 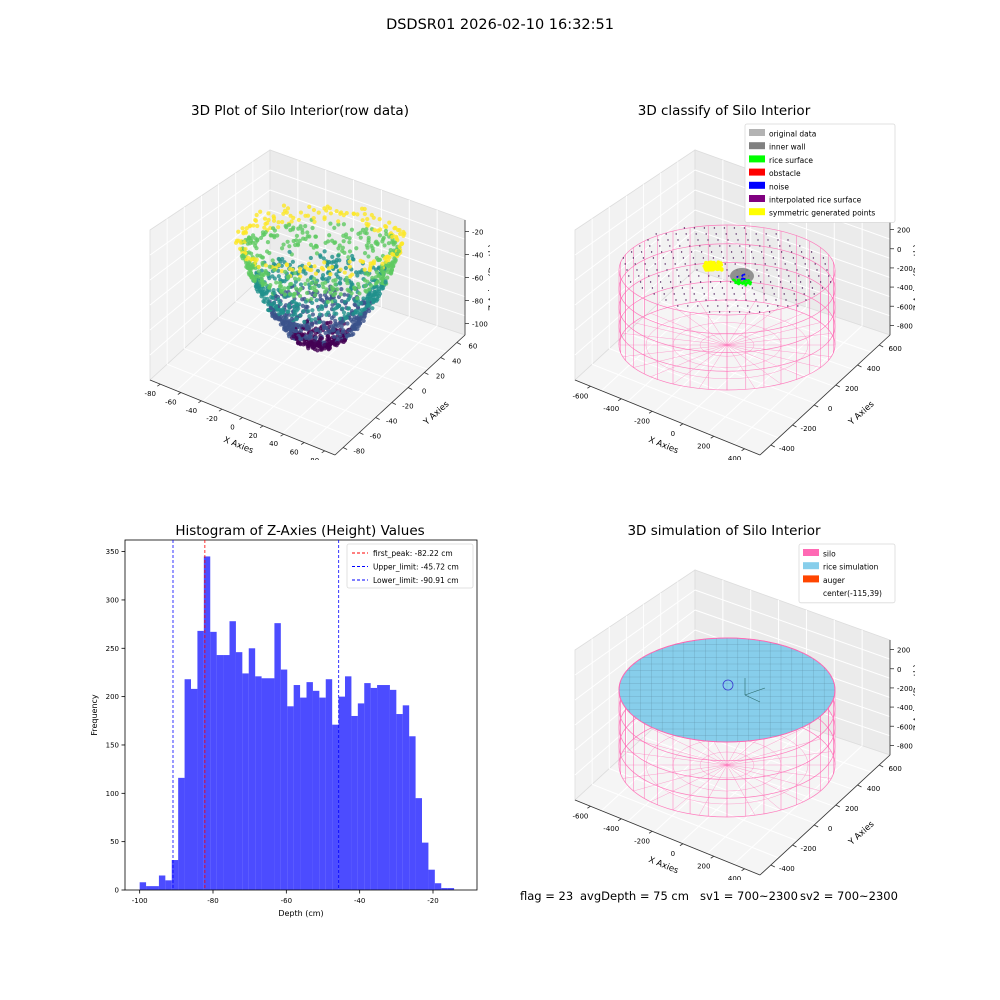 What do you see at coordinates (830, 829) in the screenshot?
I see `y-tick-label: 0` at bounding box center [830, 829].